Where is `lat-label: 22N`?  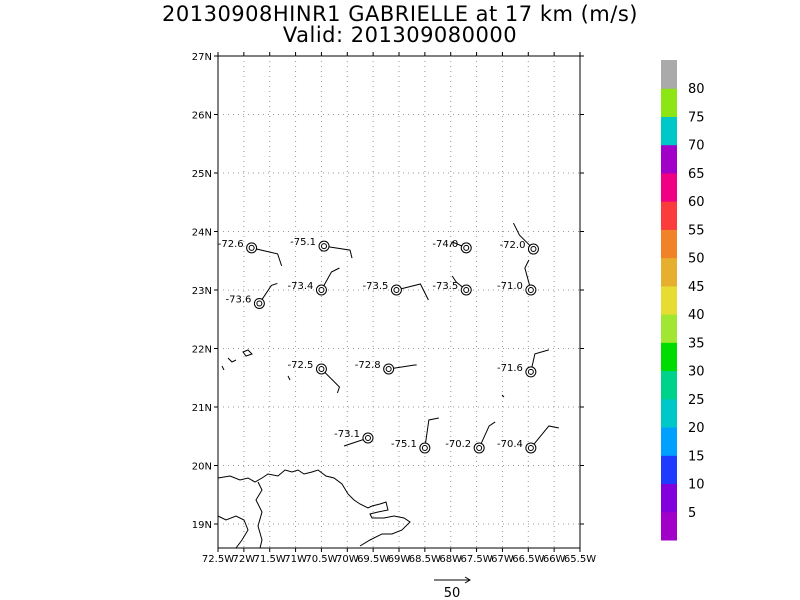 lat-label: 22N is located at coordinates (202, 350).